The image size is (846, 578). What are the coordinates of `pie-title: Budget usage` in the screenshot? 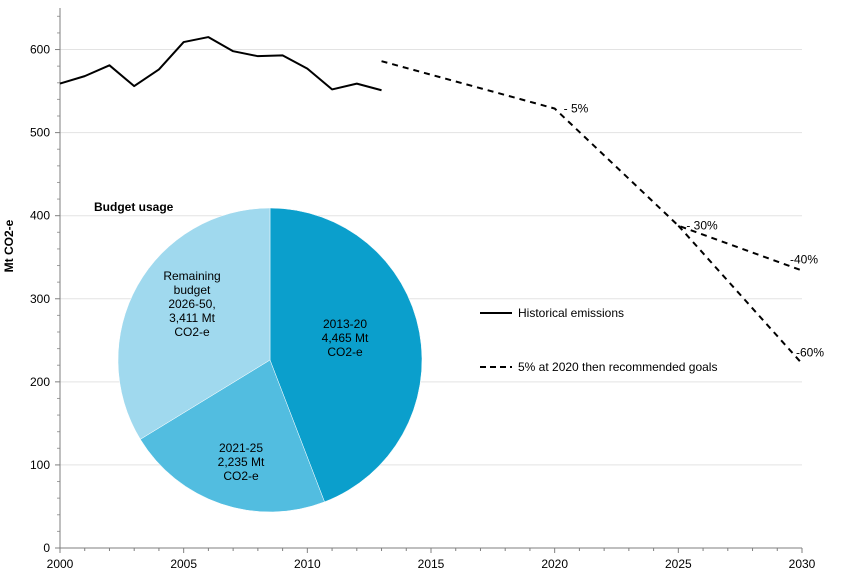 It's located at (134, 207).